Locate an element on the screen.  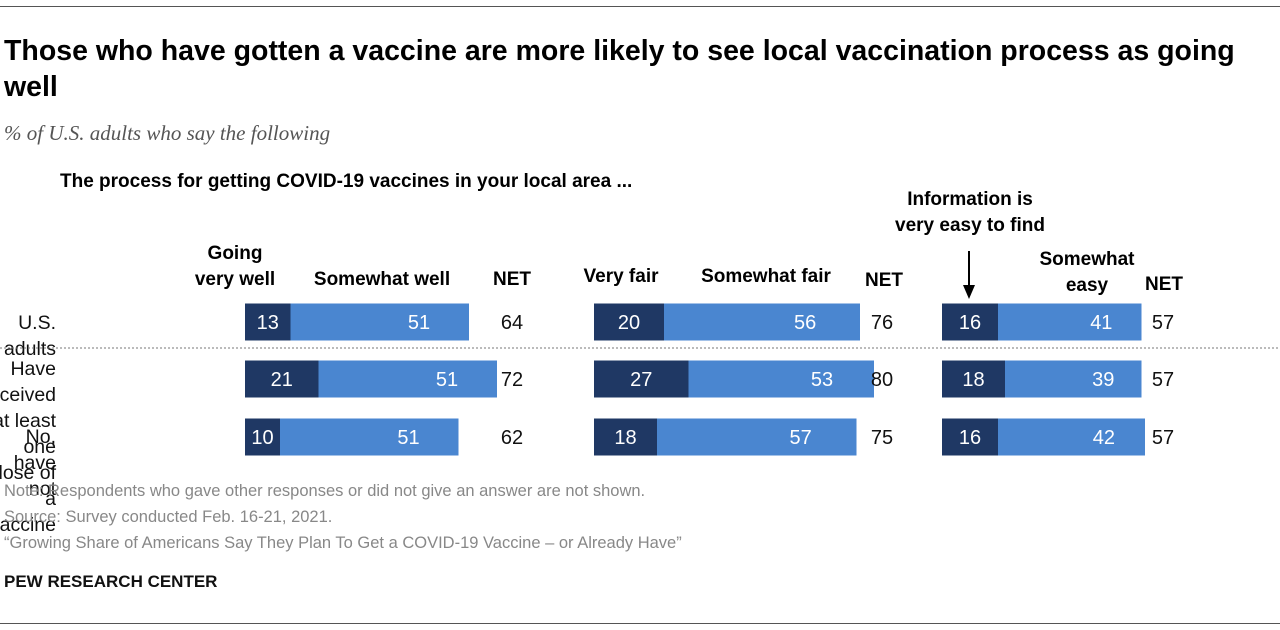
row-label-line: Have received at least is located at coordinates (28, 395).